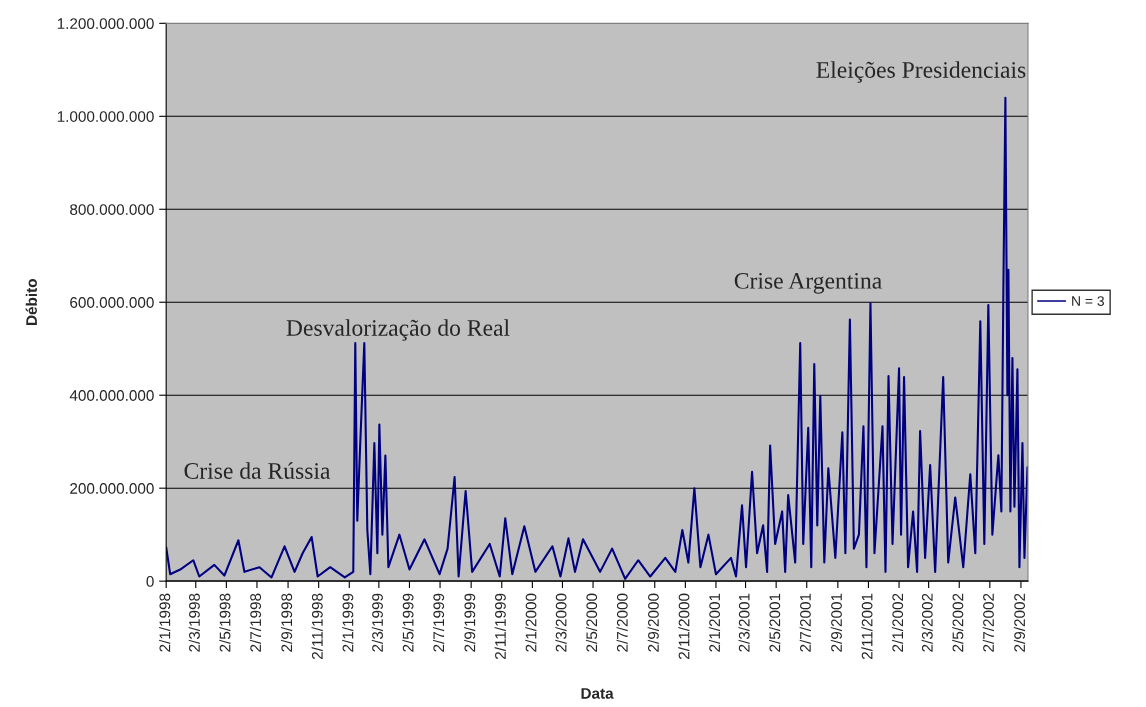 Image resolution: width=1146 pixels, height=707 pixels. I want to click on x-tick-label: 2/11/2001, so click(867, 626).